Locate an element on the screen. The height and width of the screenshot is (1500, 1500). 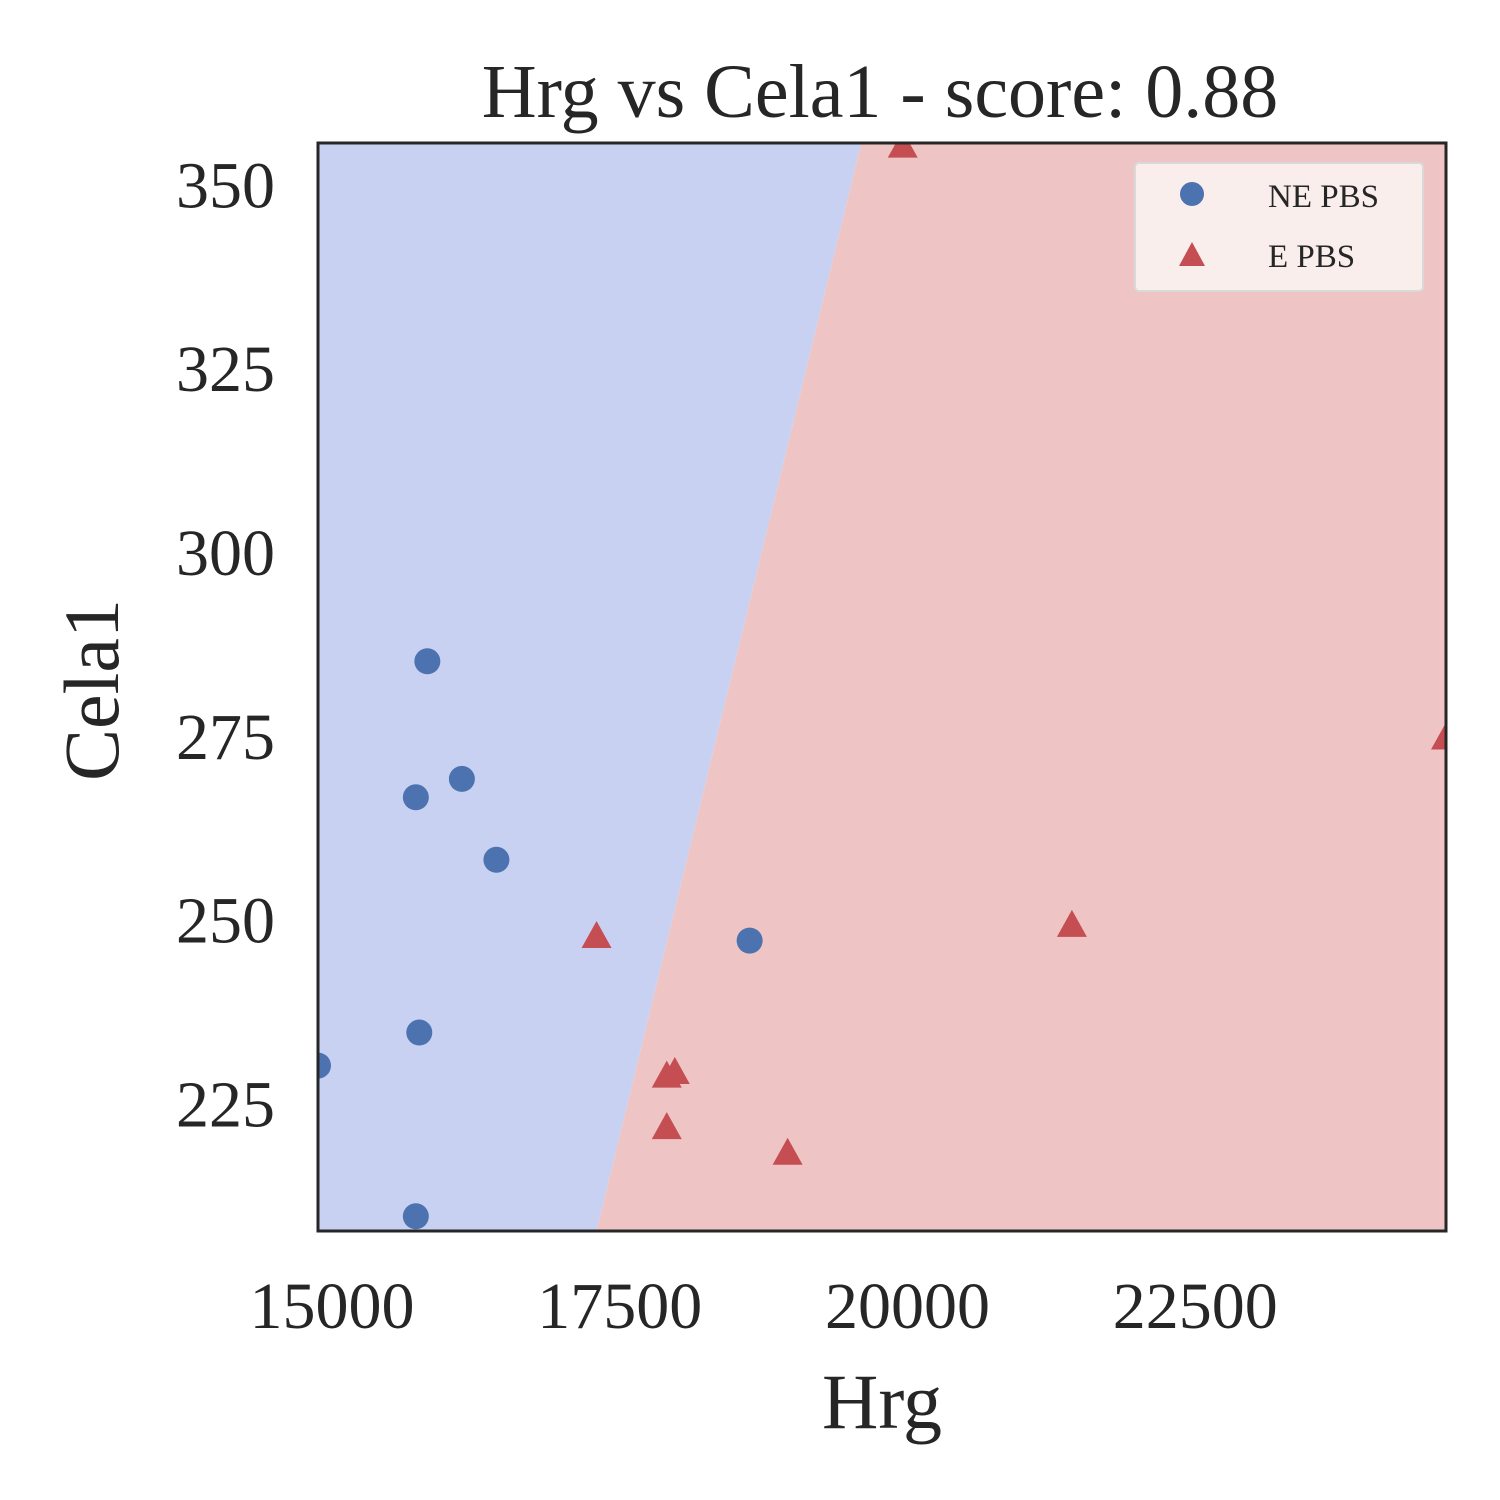
y-tick-label-225: 225 is located at coordinates (225, 1104).